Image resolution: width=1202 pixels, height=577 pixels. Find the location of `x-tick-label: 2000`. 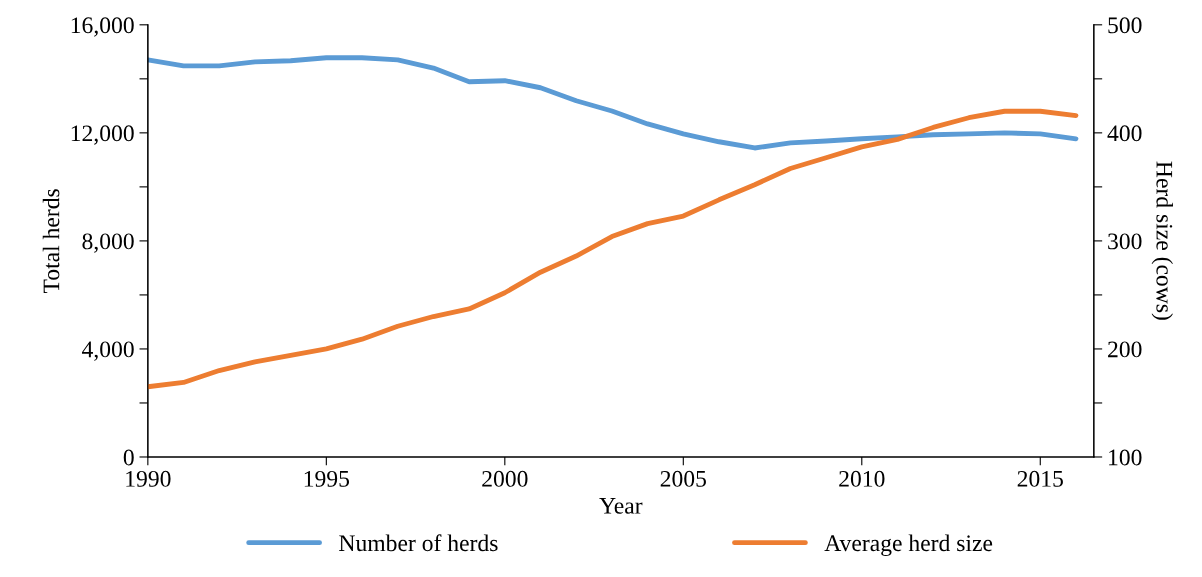

x-tick-label: 2000 is located at coordinates (505, 478).